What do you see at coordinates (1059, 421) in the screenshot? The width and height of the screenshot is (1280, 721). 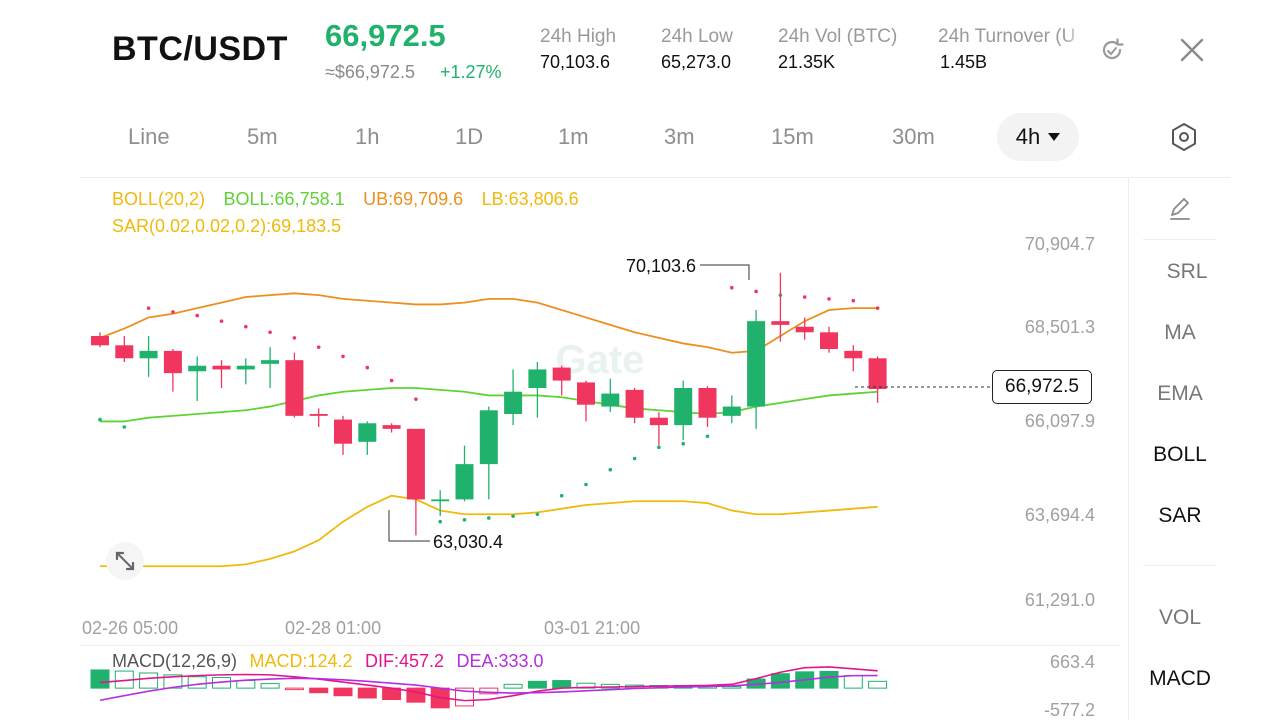 I see `y-tick-3: 66,097.9` at bounding box center [1059, 421].